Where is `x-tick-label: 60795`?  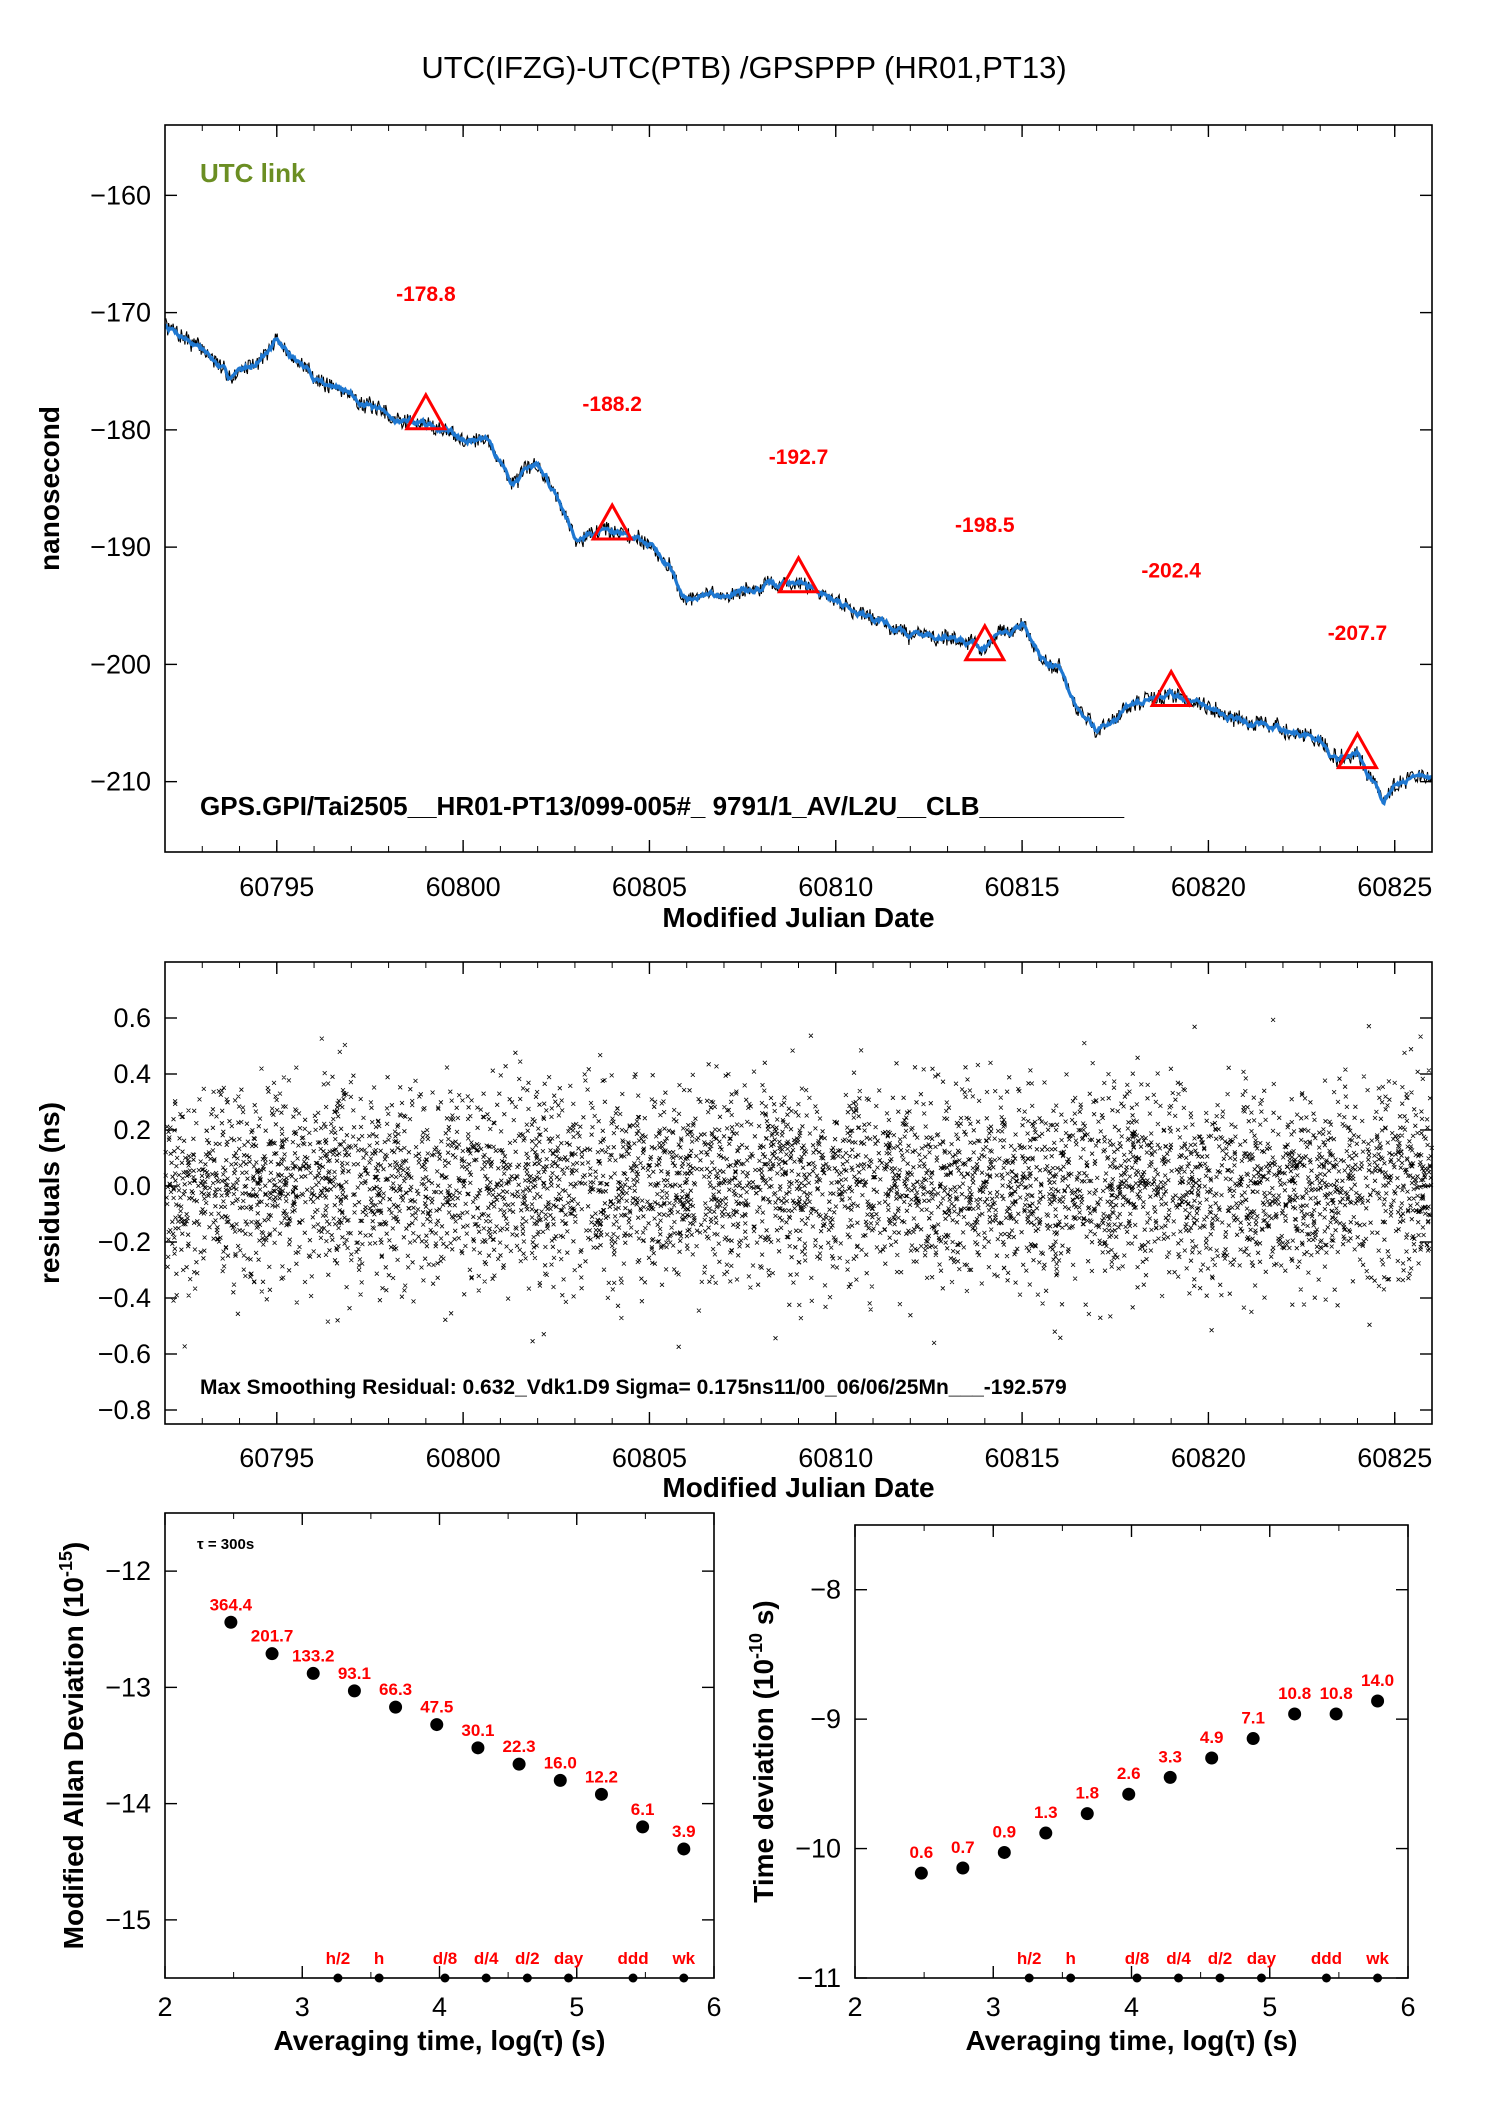 x-tick-label: 60795 is located at coordinates (276, 887).